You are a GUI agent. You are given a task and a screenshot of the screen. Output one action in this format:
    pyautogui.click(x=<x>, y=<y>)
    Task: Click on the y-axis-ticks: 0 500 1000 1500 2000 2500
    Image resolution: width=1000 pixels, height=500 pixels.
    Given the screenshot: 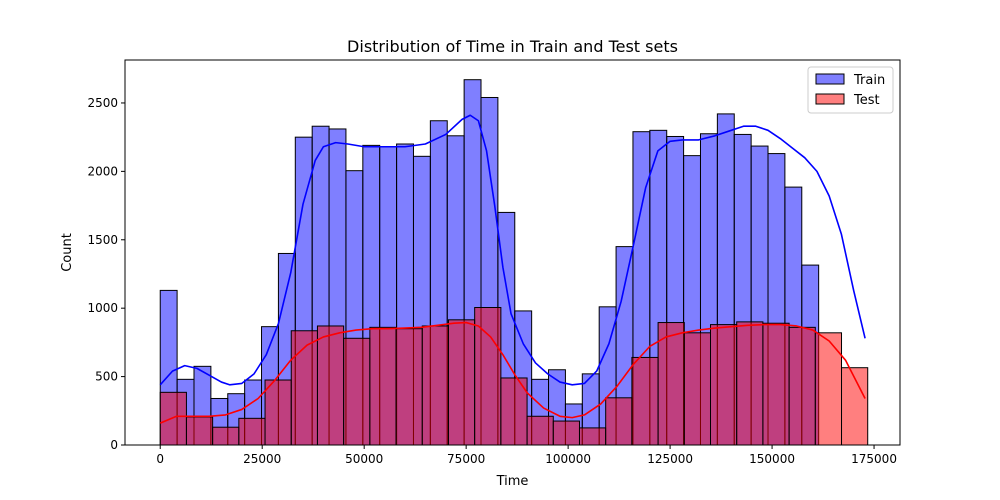 What is the action you would take?
    pyautogui.click(x=106, y=274)
    